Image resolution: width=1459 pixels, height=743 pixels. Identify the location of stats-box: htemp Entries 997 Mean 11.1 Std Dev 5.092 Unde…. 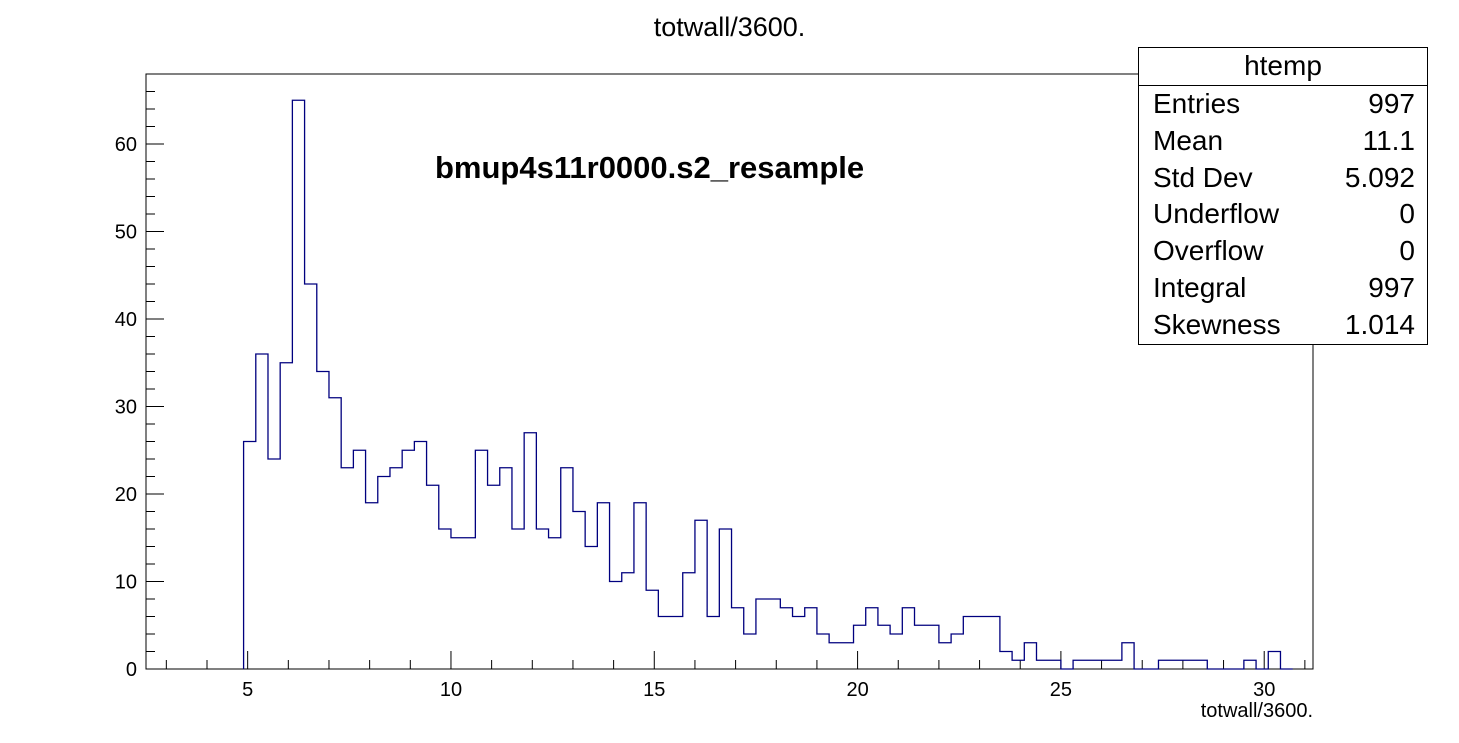
(1283, 196).